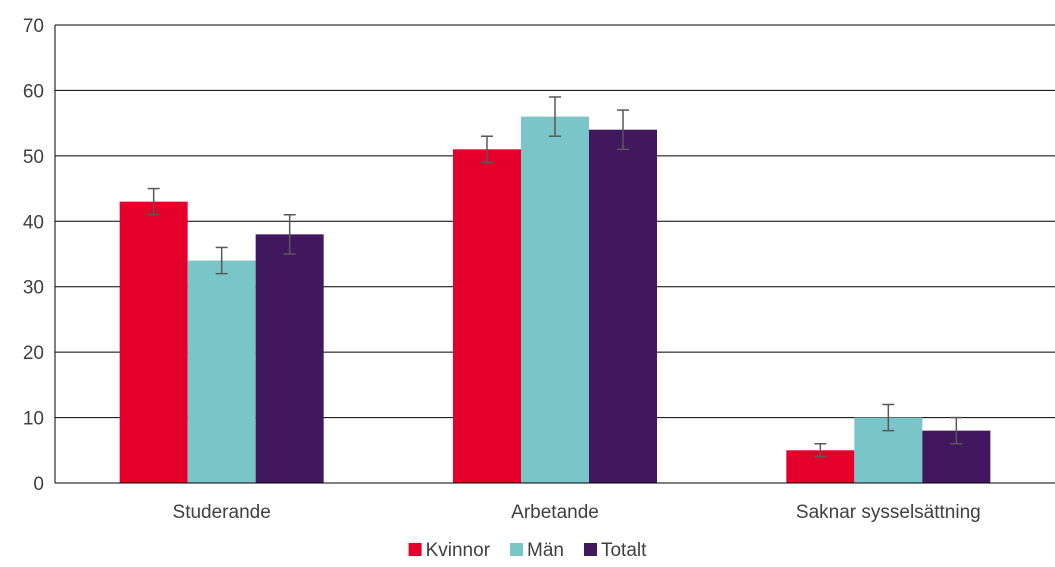 The image size is (1055, 567). What do you see at coordinates (33, 288) in the screenshot?
I see `y-tick-label: 30` at bounding box center [33, 288].